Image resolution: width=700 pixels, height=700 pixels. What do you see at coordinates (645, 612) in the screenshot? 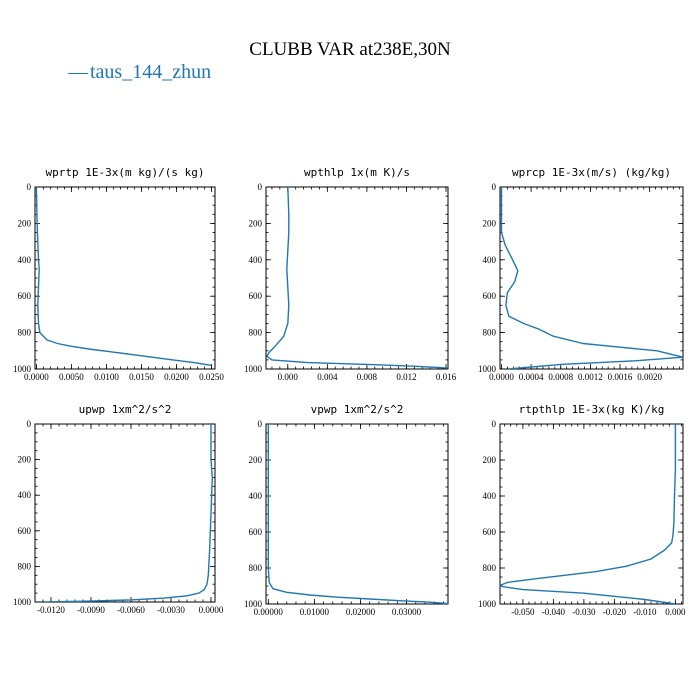
I see `x-tick-label: -0.010` at bounding box center [645, 612].